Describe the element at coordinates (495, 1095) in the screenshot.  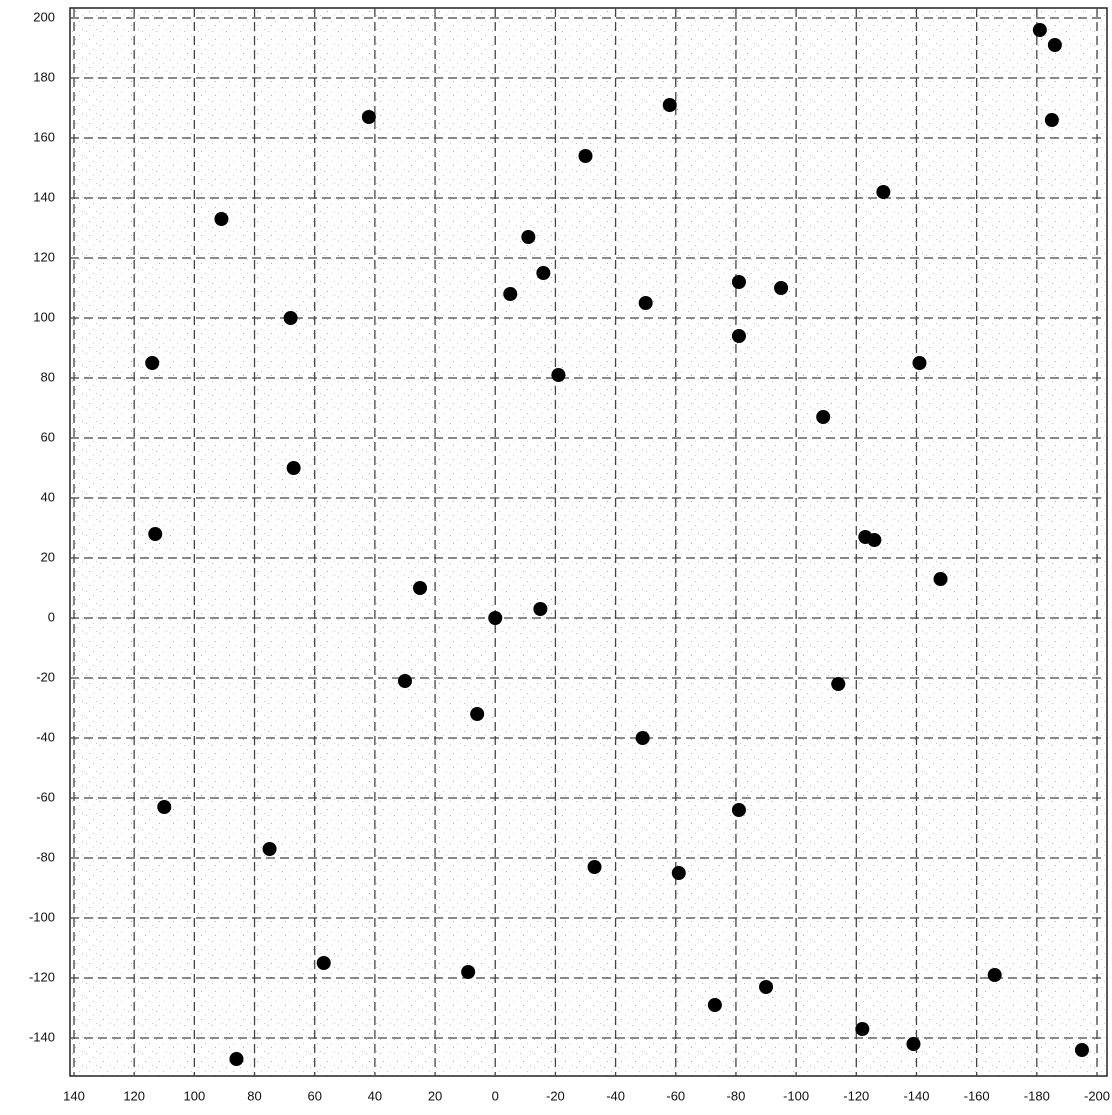
I see `x-tick-label: 0` at that location.